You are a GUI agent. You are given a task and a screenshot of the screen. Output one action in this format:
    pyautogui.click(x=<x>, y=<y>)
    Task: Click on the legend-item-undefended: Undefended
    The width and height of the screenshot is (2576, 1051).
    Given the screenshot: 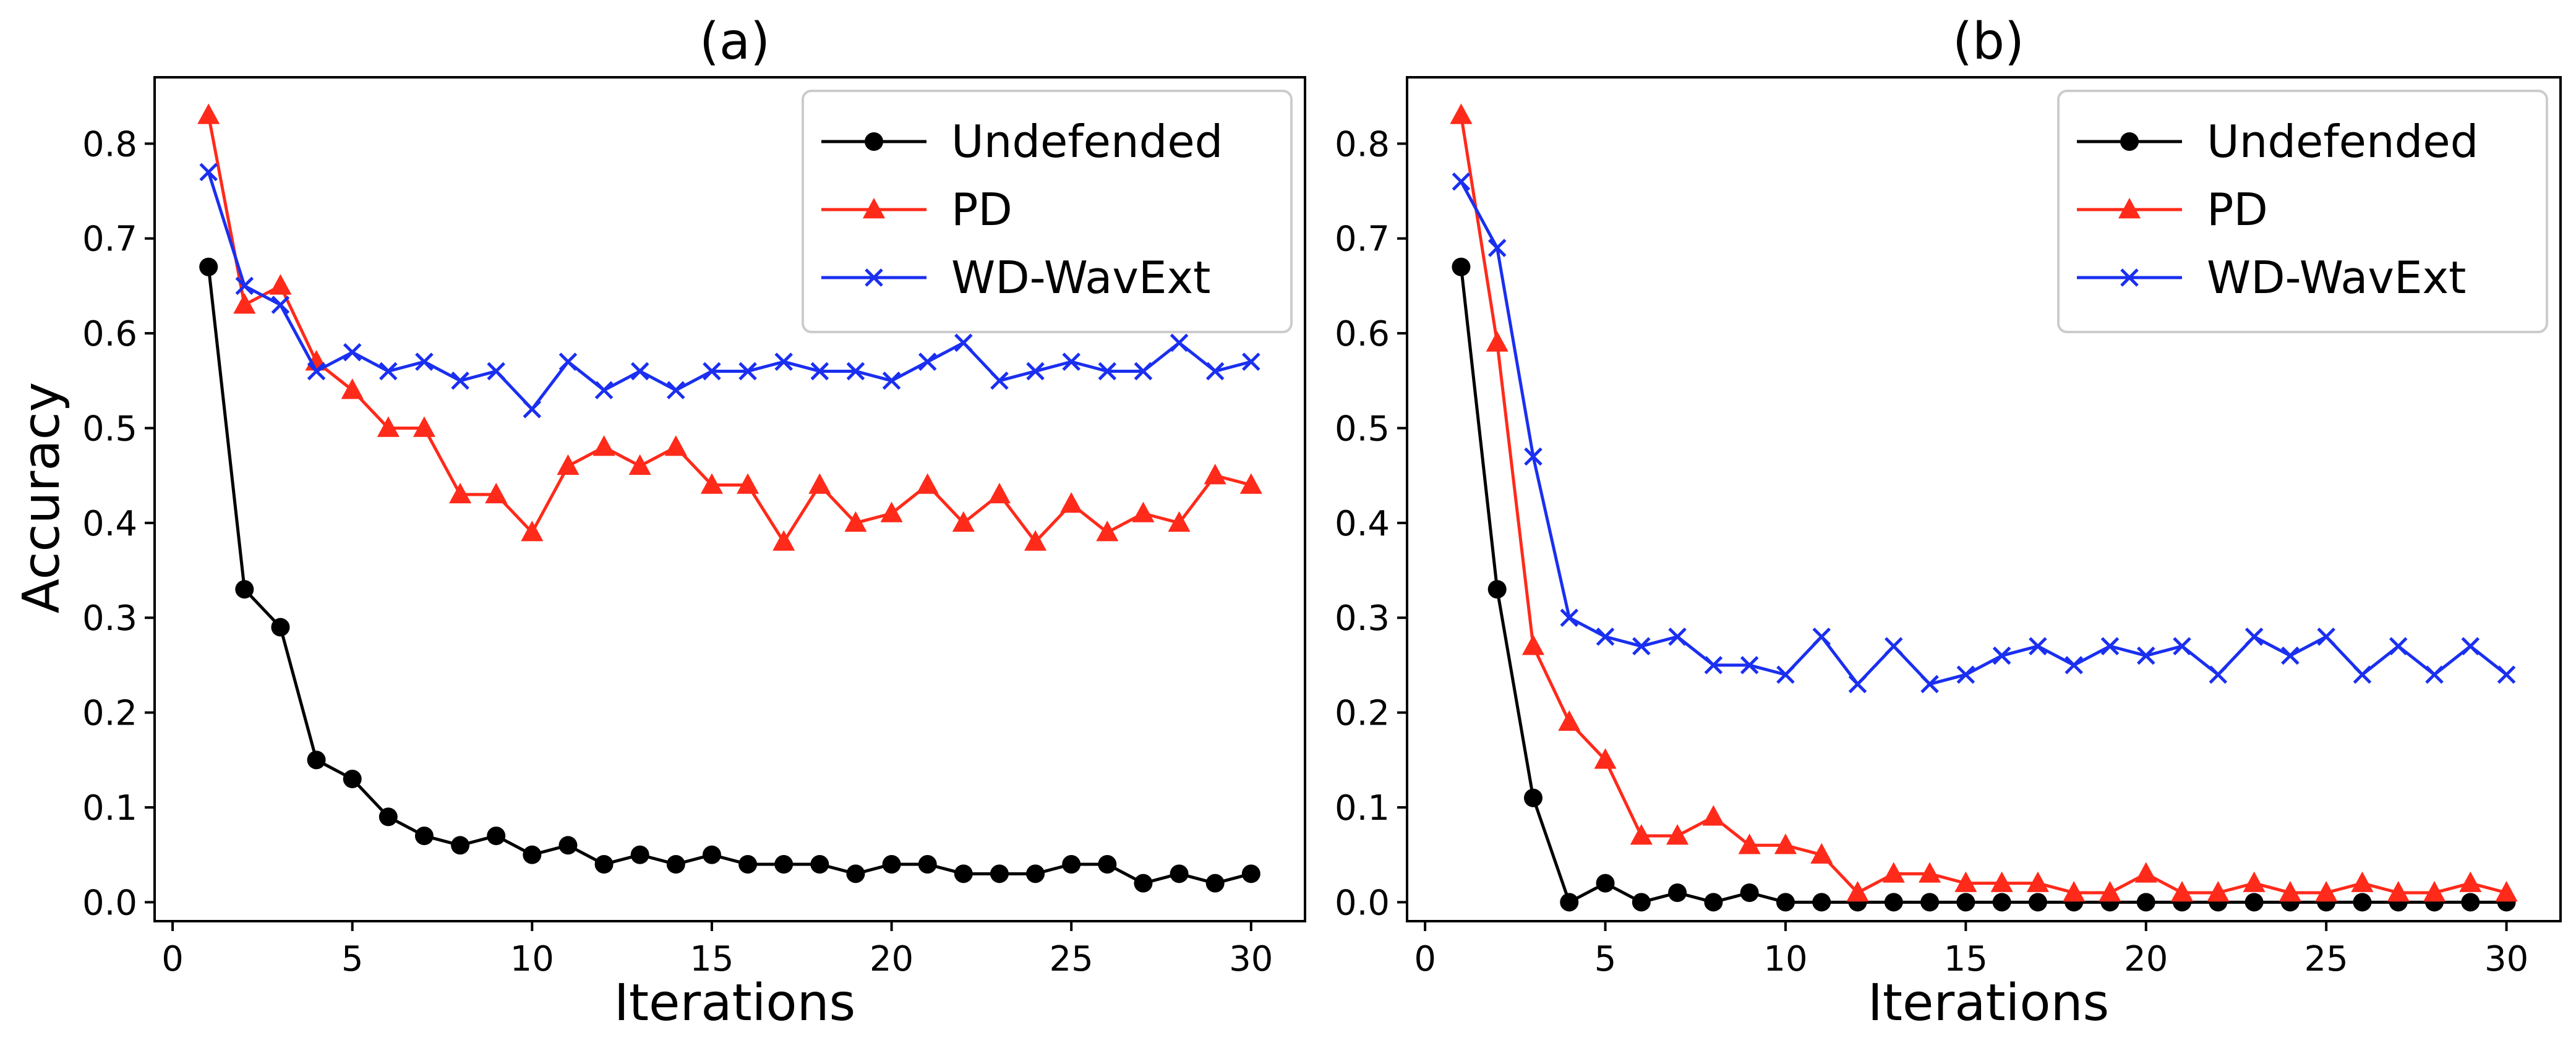 What is the action you would take?
    pyautogui.click(x=1022, y=142)
    